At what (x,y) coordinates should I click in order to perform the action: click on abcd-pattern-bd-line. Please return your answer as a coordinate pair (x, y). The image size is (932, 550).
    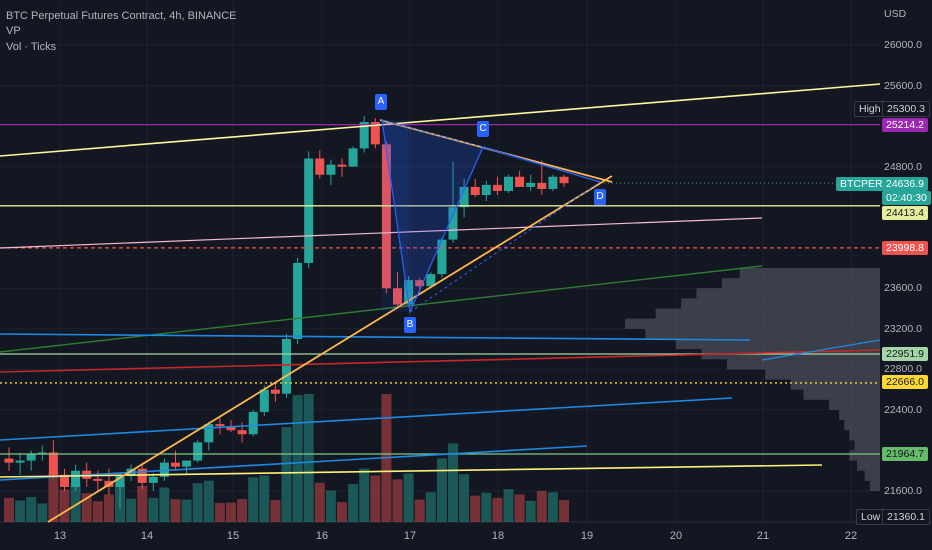
    Looking at the image, I should click on (505, 247).